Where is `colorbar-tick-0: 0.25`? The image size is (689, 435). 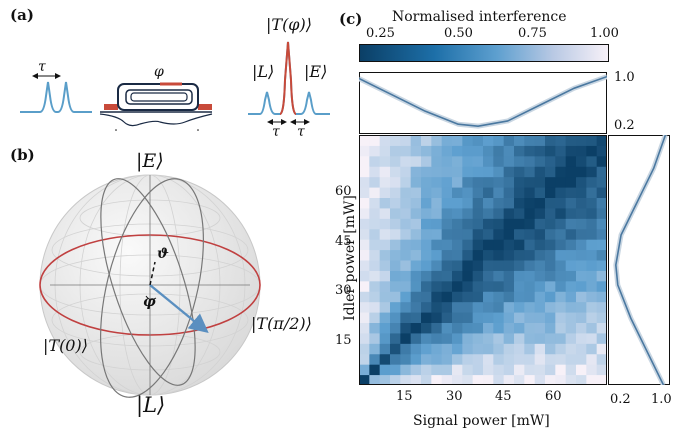 colorbar-tick-0: 0.25 is located at coordinates (380, 33).